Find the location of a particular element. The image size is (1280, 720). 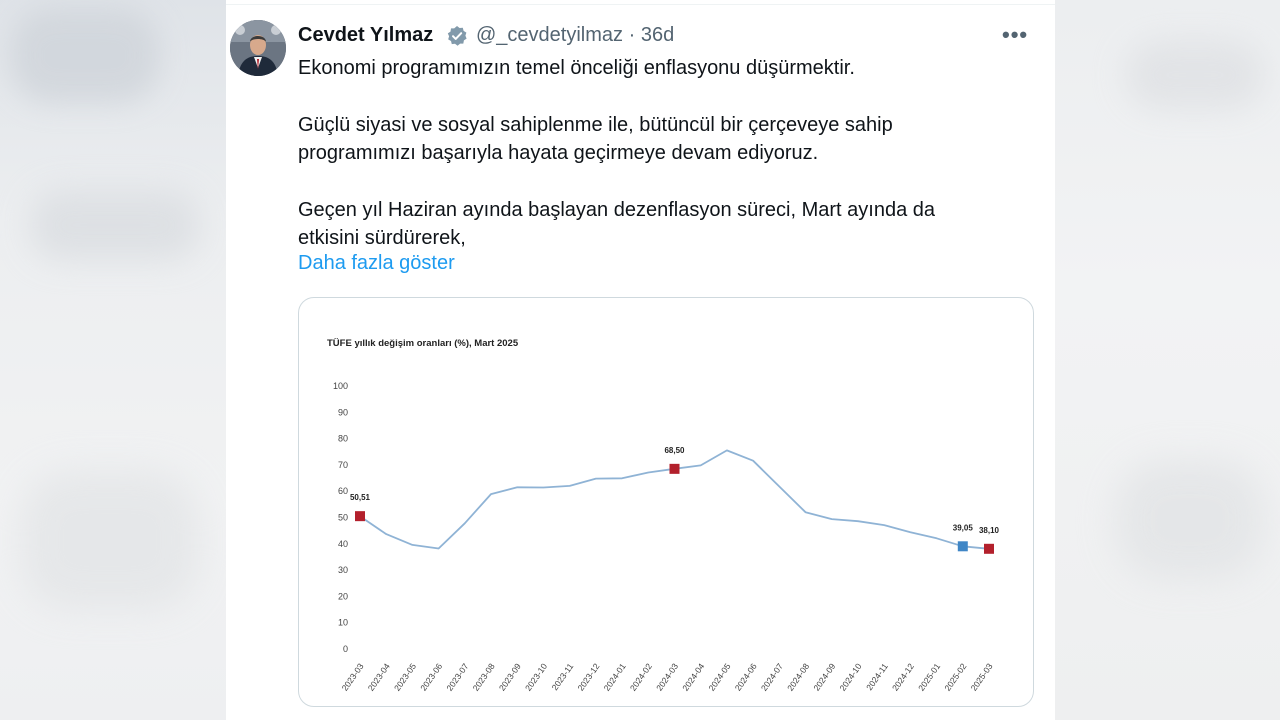

x-tick-label: 2023-09 is located at coordinates (510, 677).